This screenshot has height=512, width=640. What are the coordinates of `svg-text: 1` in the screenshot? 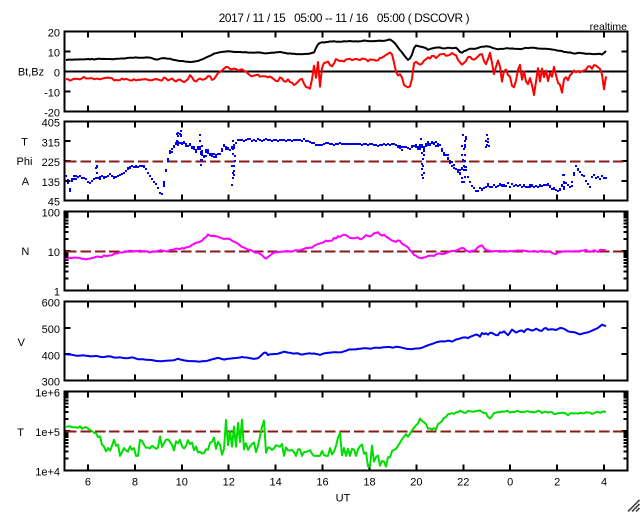 It's located at (57, 293).